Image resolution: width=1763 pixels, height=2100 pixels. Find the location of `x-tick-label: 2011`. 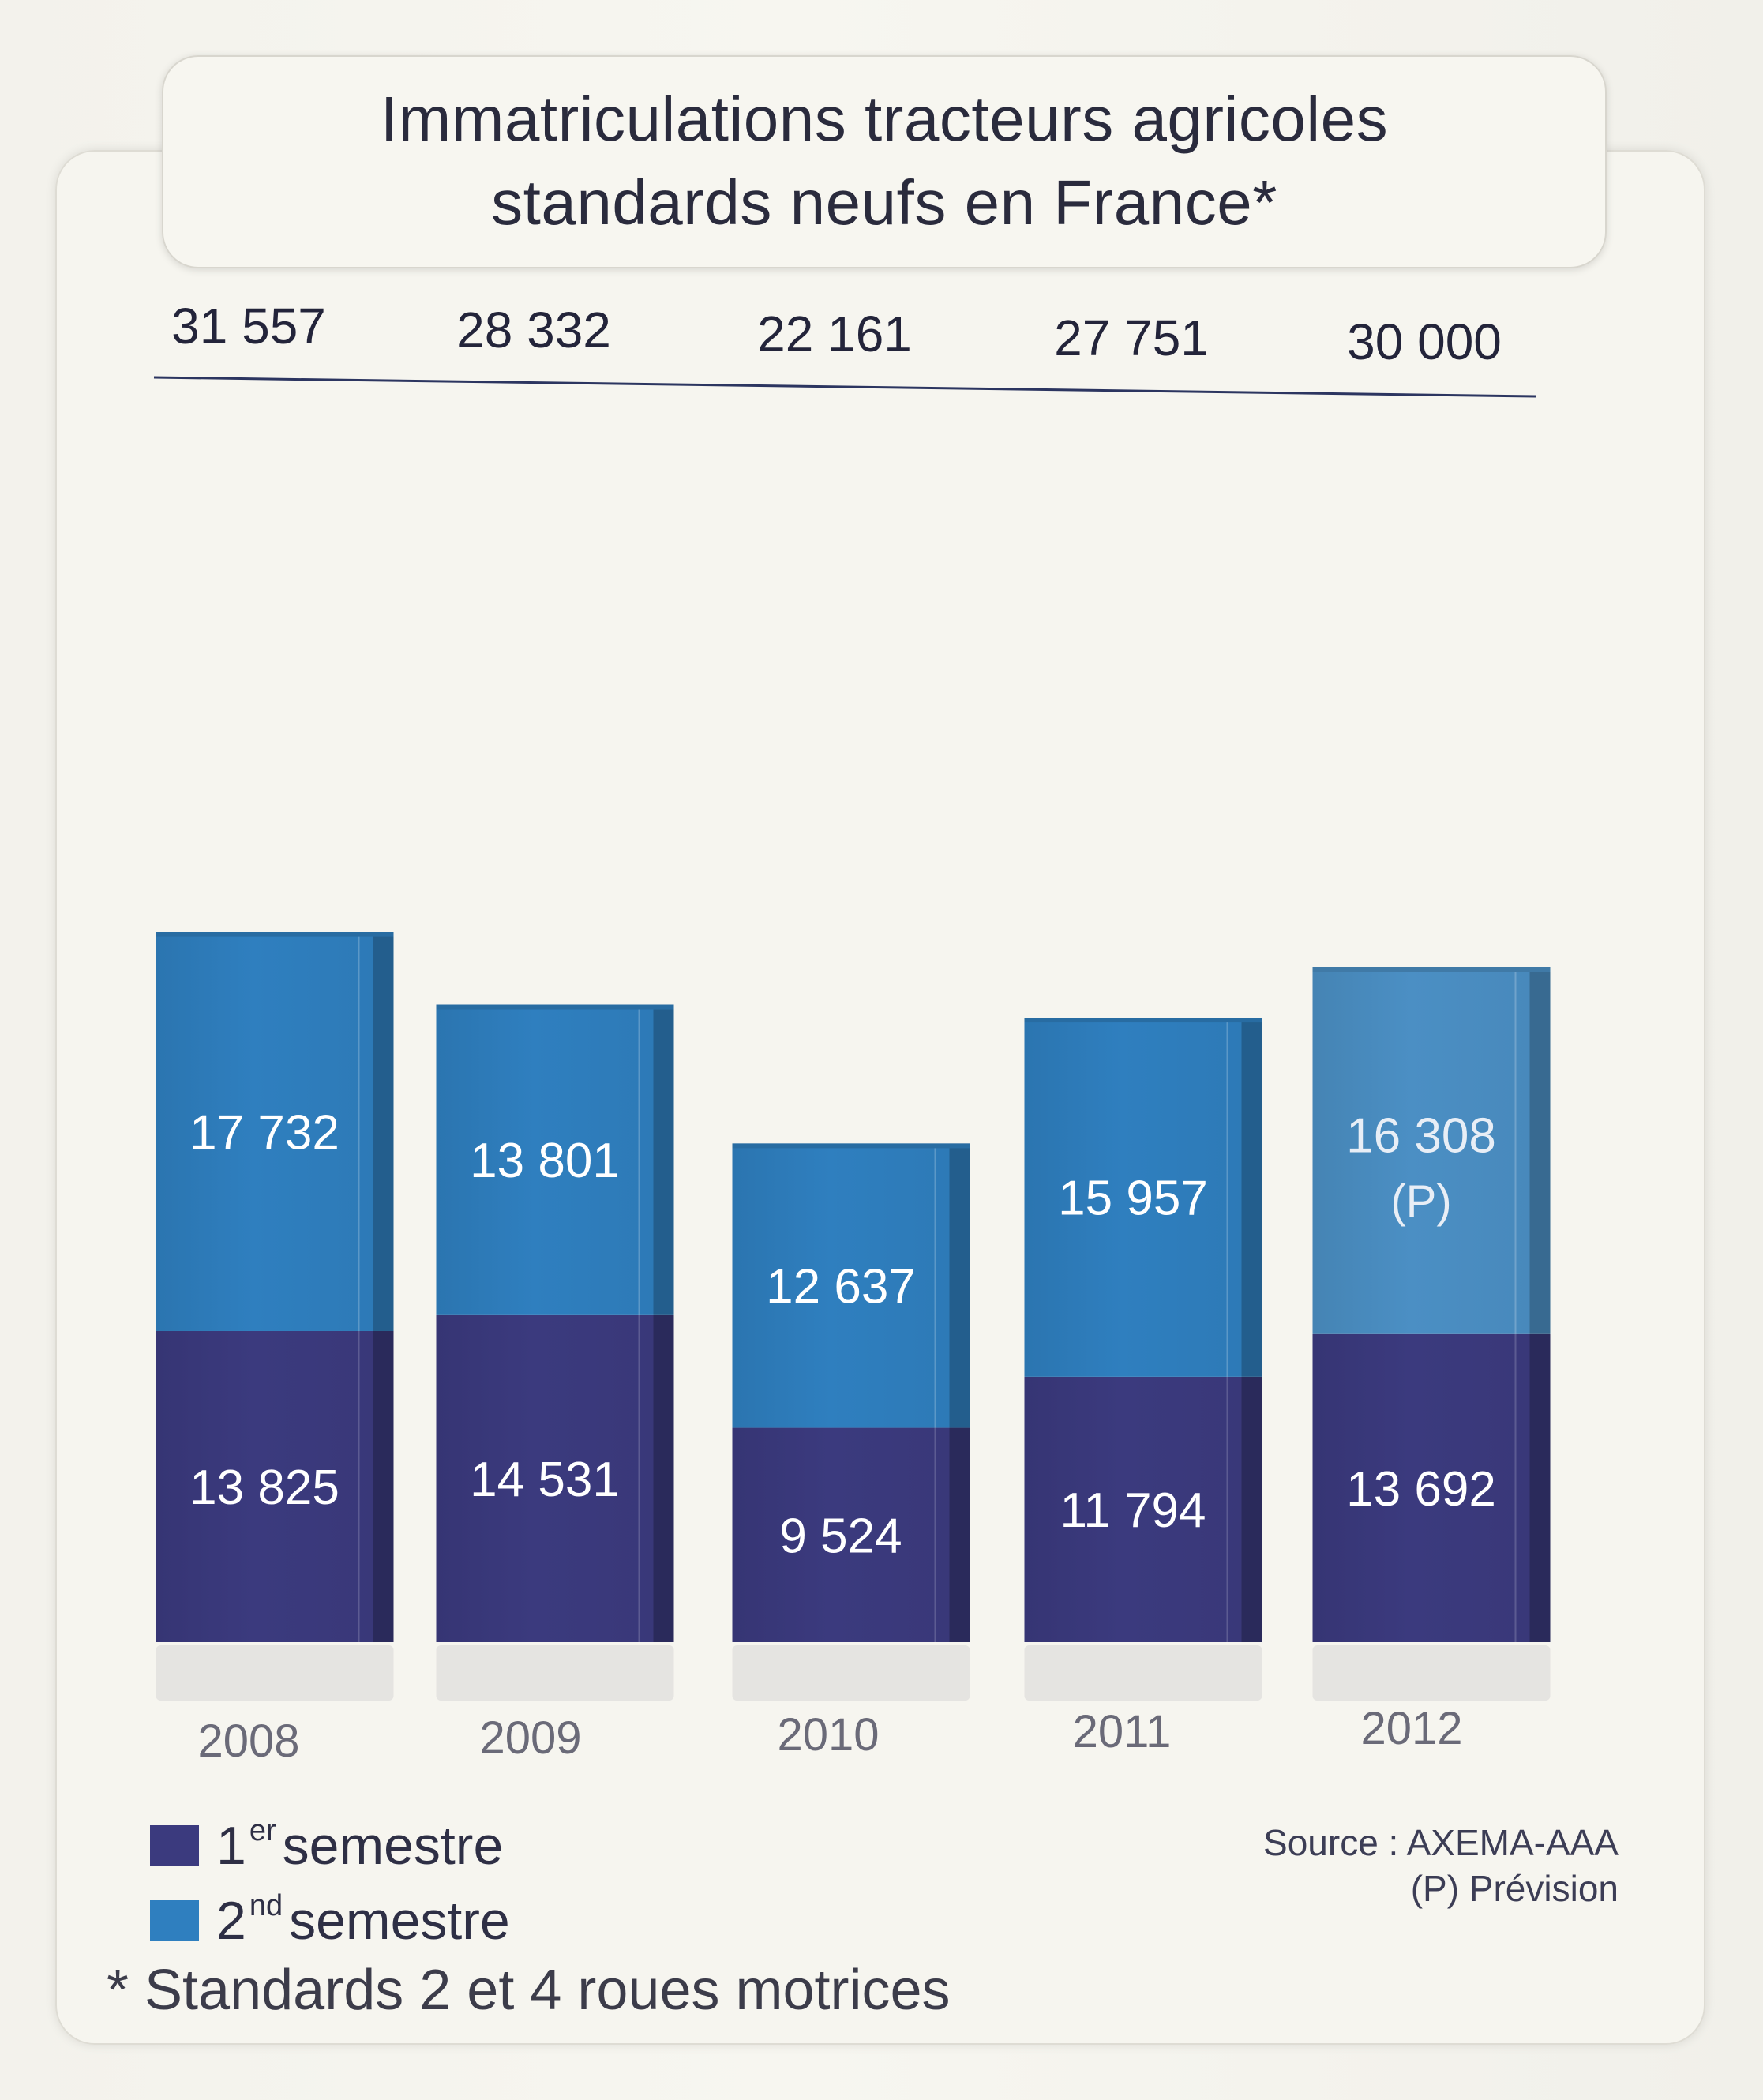

x-tick-label: 2011 is located at coordinates (1122, 1731).